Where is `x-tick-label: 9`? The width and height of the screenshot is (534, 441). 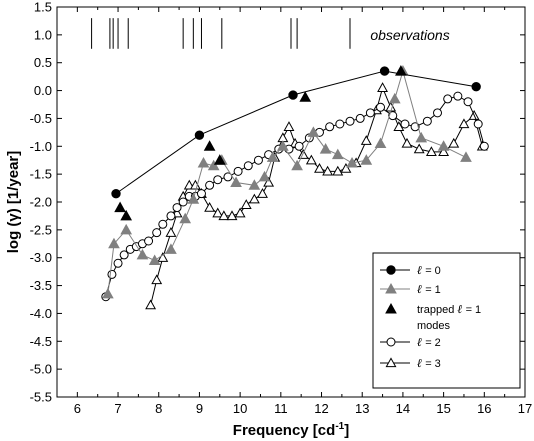 x-tick-label: 9 is located at coordinates (199, 408).